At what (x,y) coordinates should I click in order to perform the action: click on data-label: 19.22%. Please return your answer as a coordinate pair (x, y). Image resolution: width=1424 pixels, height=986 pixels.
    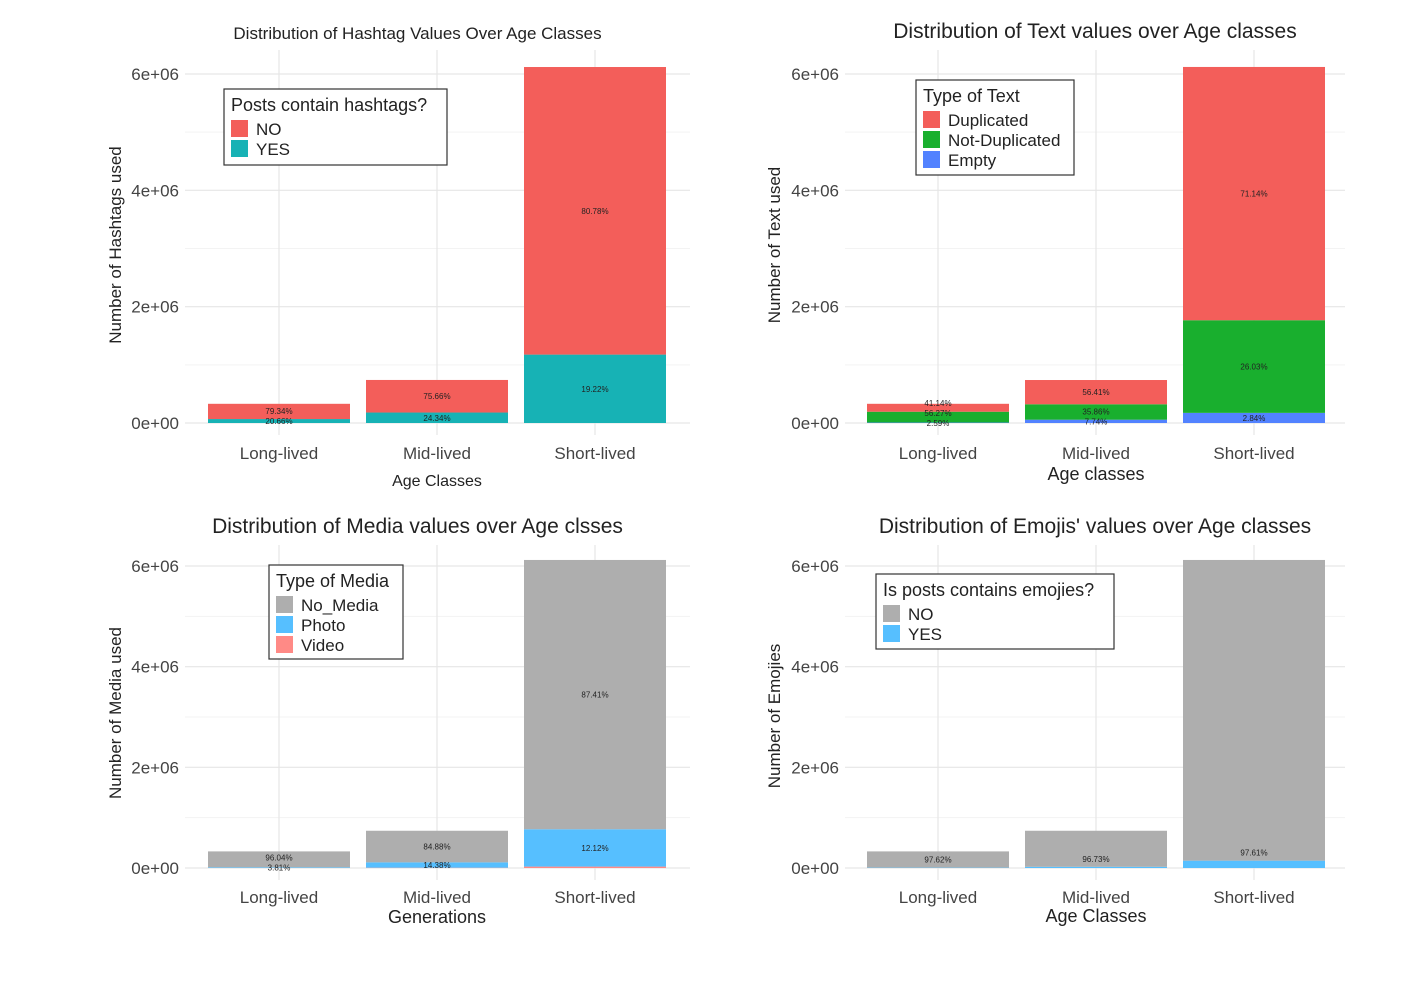
    Looking at the image, I should click on (594, 389).